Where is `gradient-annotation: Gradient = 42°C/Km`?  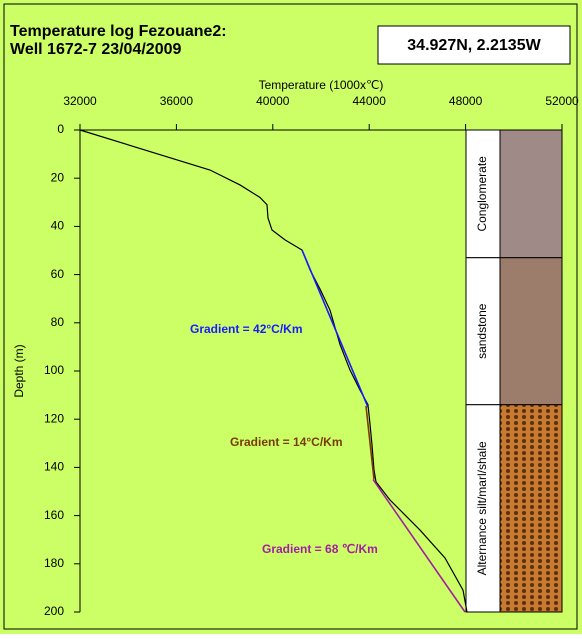 gradient-annotation: Gradient = 42°C/Km is located at coordinates (246, 329).